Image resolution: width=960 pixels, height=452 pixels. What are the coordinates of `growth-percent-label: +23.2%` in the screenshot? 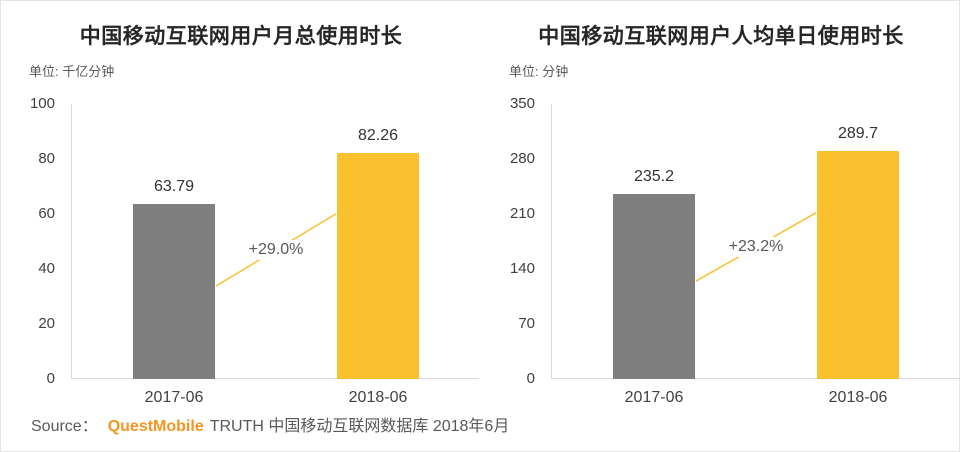 It's located at (756, 246).